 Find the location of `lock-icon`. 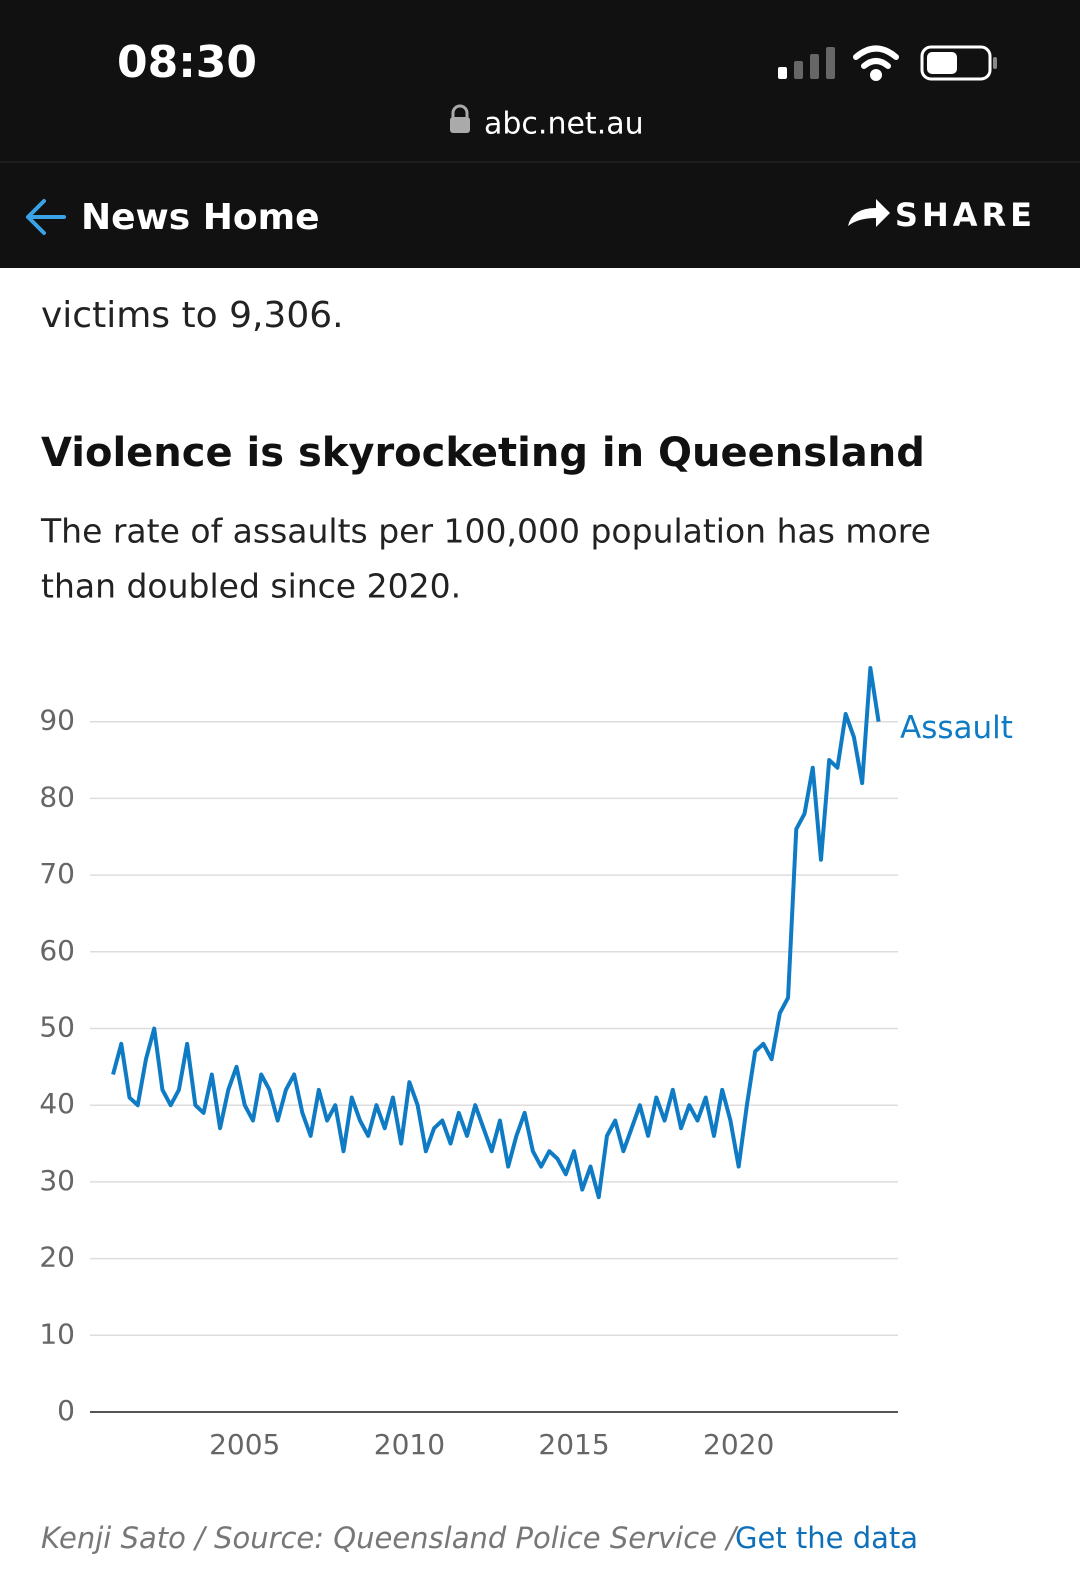

lock-icon is located at coordinates (460, 111).